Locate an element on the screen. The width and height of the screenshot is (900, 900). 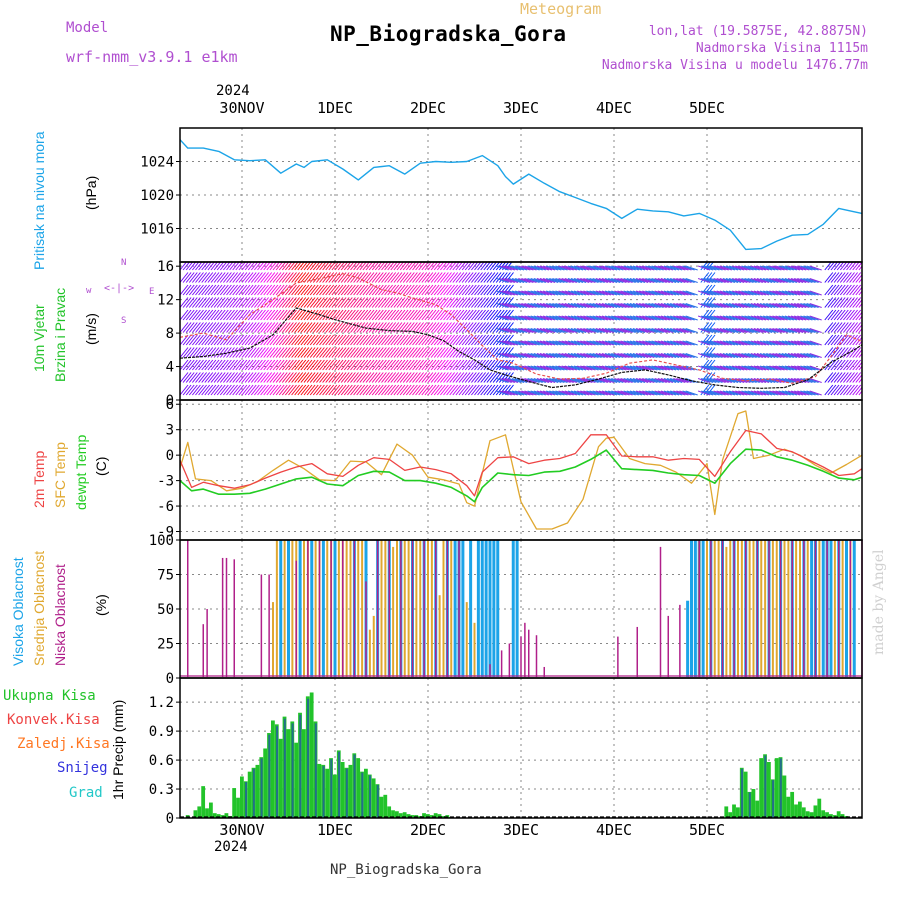
cloud-mid-label: Srednja Oblacnost is located at coordinates (39, 608).